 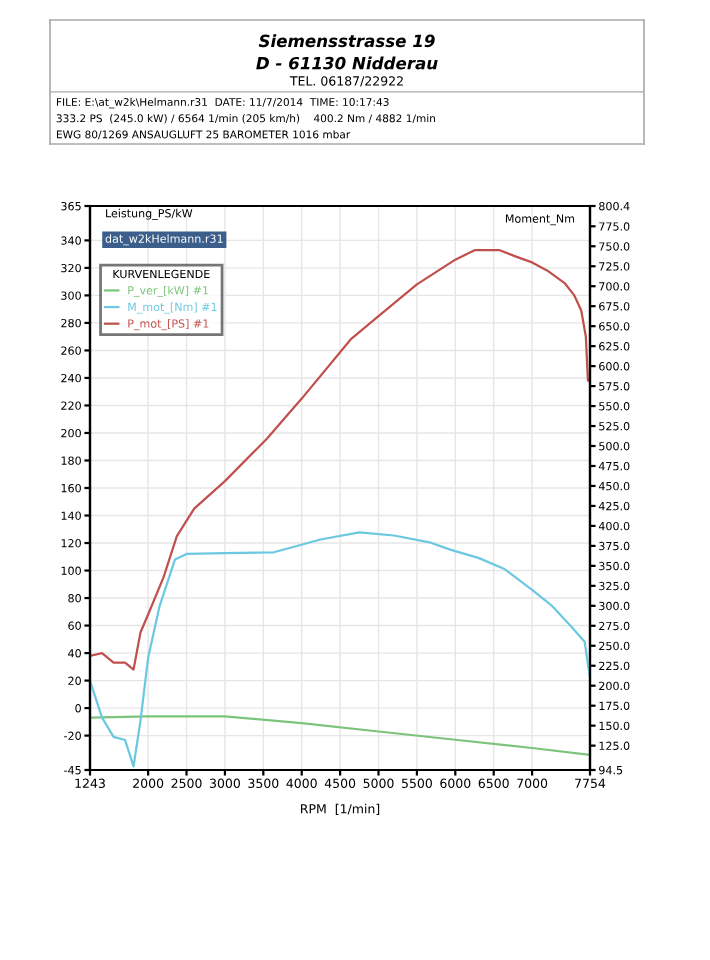 I want to click on text: D - 61130 Nidderau, so click(x=347, y=63).